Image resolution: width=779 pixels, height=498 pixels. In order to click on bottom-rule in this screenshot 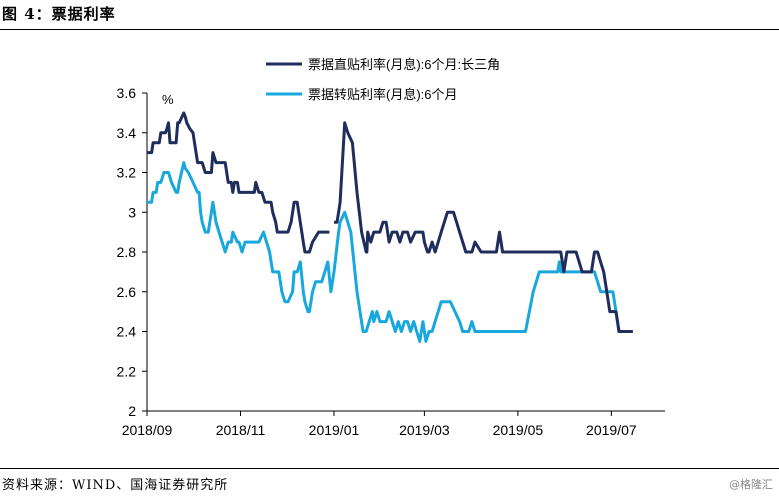, I will do `click(389, 468)`.